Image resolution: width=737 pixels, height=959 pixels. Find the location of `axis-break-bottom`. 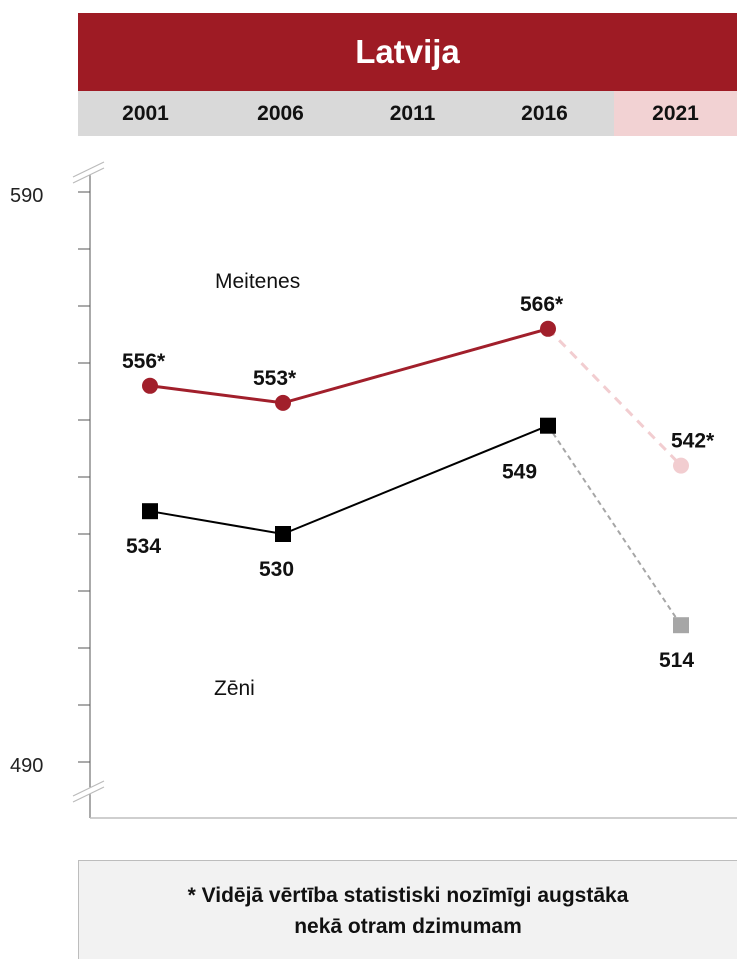

axis-break-bottom is located at coordinates (88, 791).